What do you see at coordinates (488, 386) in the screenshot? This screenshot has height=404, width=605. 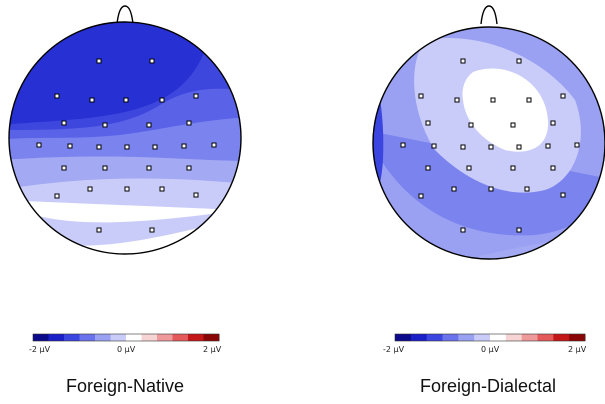 I see `map-title: Foreign-Dialectal` at bounding box center [488, 386].